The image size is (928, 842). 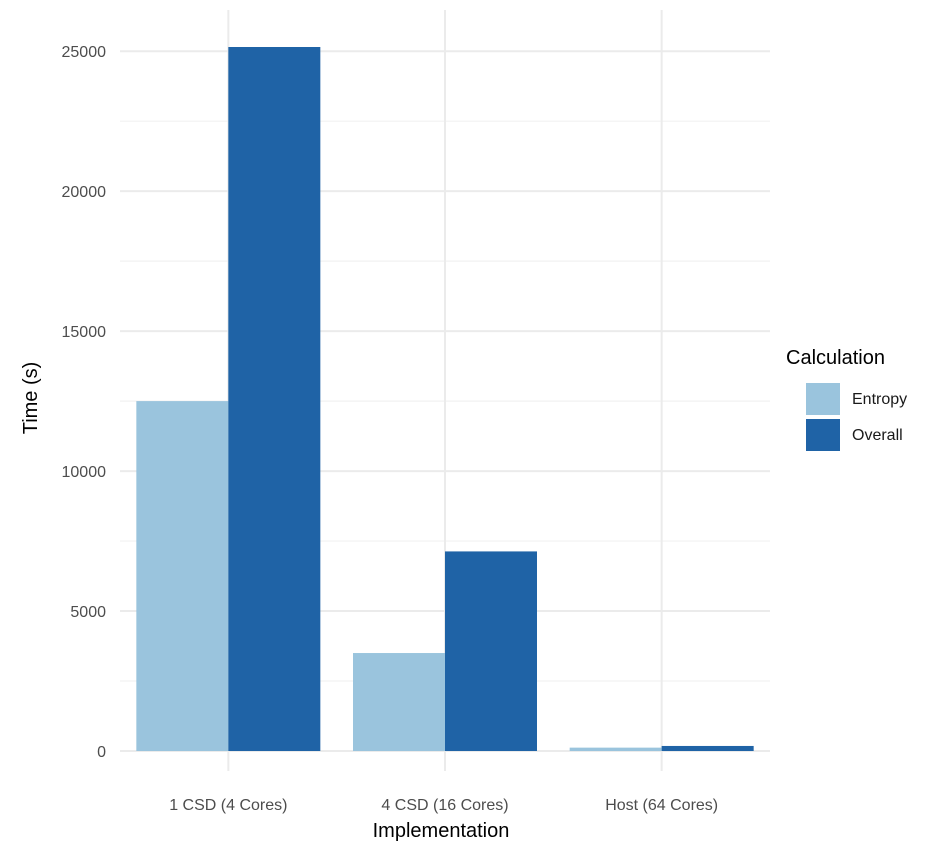 What do you see at coordinates (441, 831) in the screenshot?
I see `x-axis-title: Implementation` at bounding box center [441, 831].